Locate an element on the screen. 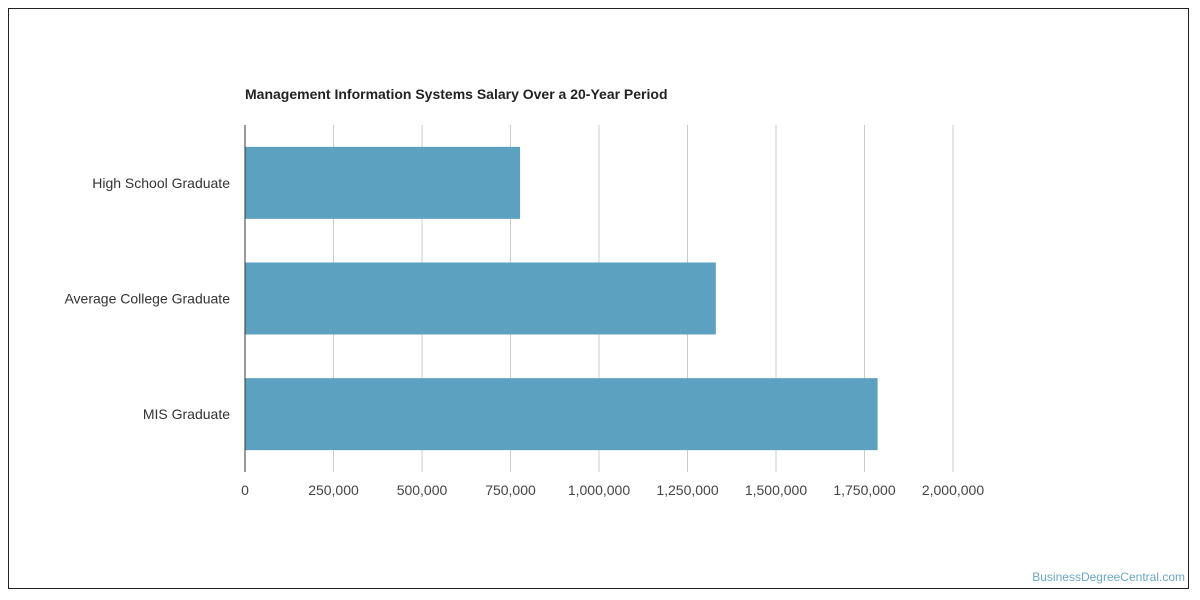  x-tick-label: 1,000,000 is located at coordinates (599, 490).